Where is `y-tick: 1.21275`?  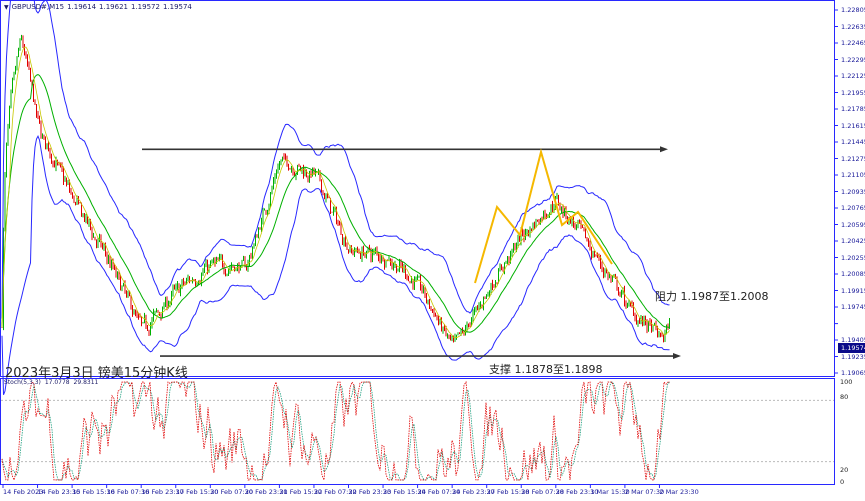
y-tick: 1.21275 is located at coordinates (853, 158).